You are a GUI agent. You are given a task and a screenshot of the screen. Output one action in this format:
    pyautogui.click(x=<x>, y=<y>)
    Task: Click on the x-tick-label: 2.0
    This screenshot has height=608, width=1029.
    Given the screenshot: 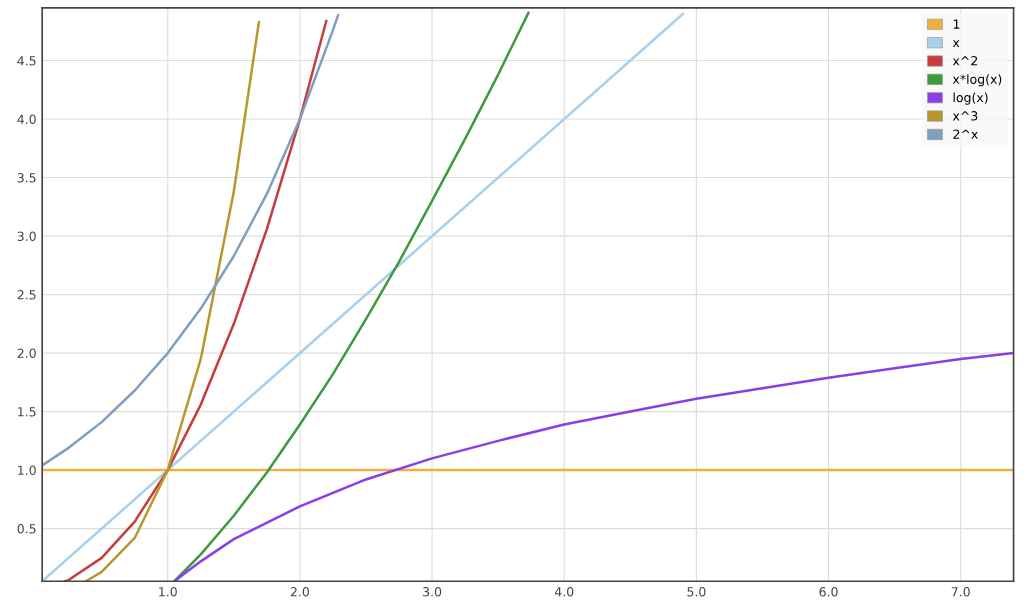 What is the action you would take?
    pyautogui.click(x=300, y=592)
    